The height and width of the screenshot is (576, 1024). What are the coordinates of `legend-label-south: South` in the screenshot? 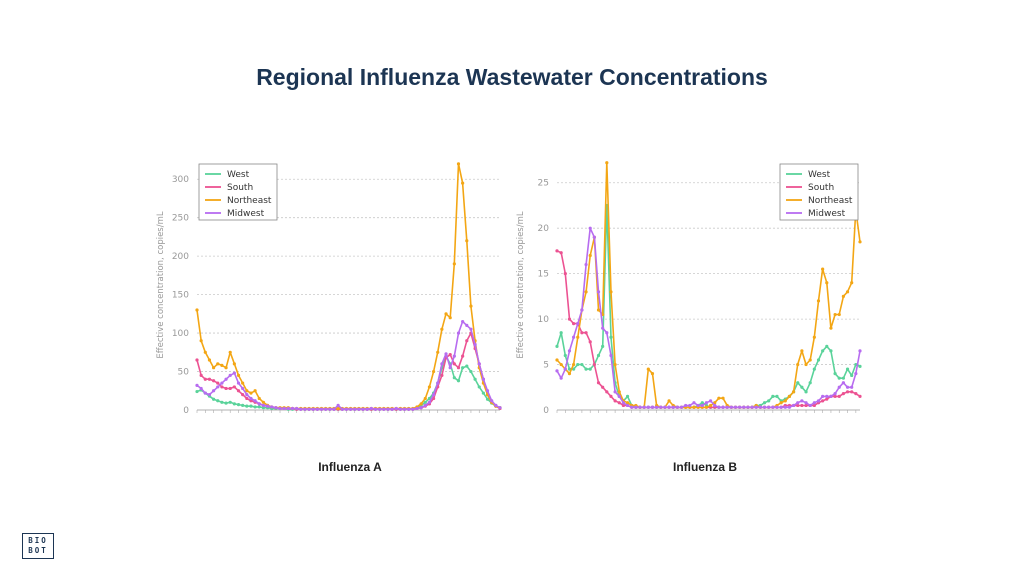 It's located at (240, 188).